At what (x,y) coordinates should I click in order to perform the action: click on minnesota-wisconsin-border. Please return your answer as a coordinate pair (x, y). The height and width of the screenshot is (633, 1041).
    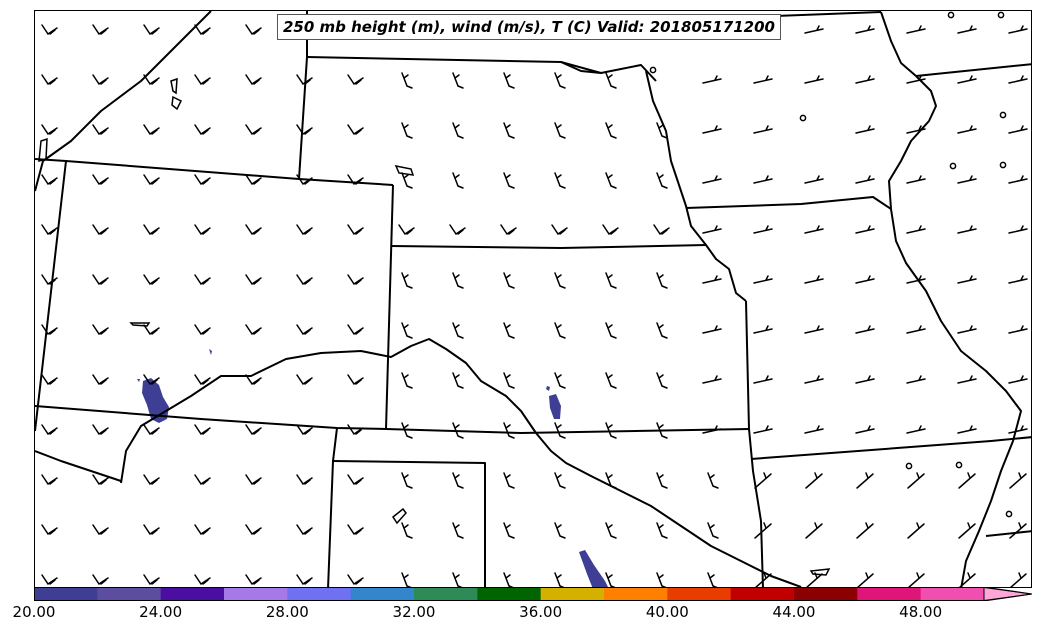
    Looking at the image, I should click on (908, 110).